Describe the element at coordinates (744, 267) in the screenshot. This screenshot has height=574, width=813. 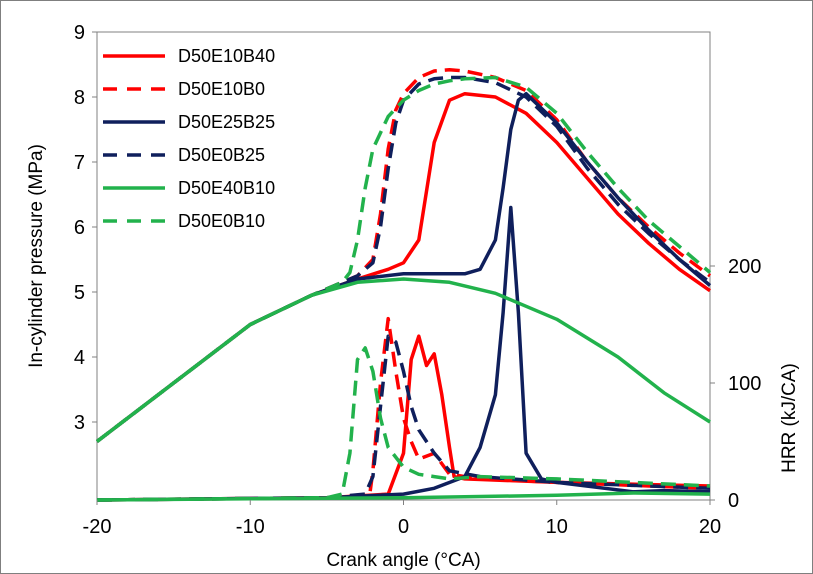
I see `y-right-tick-label: 200` at that location.